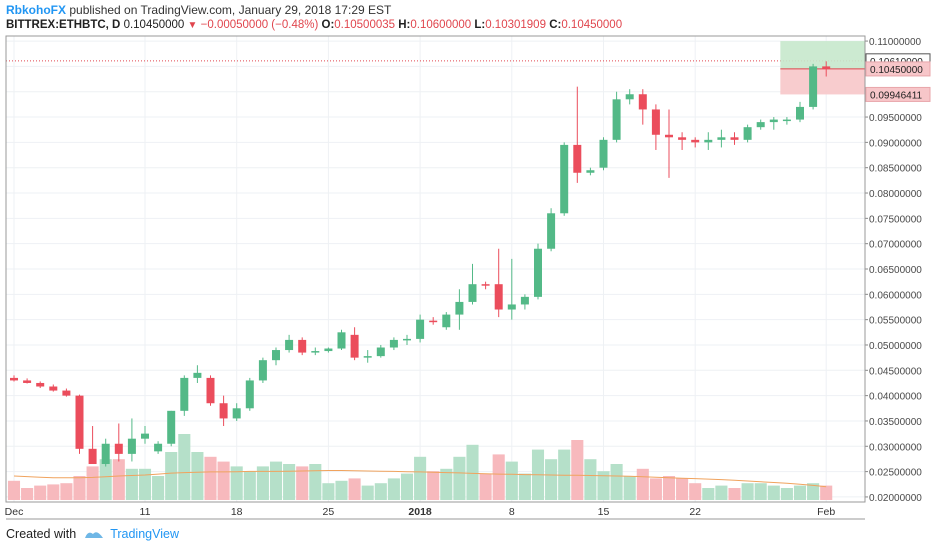 Image resolution: width=932 pixels, height=550 pixels. I want to click on y-tick-label: 0.02500000, so click(895, 473).